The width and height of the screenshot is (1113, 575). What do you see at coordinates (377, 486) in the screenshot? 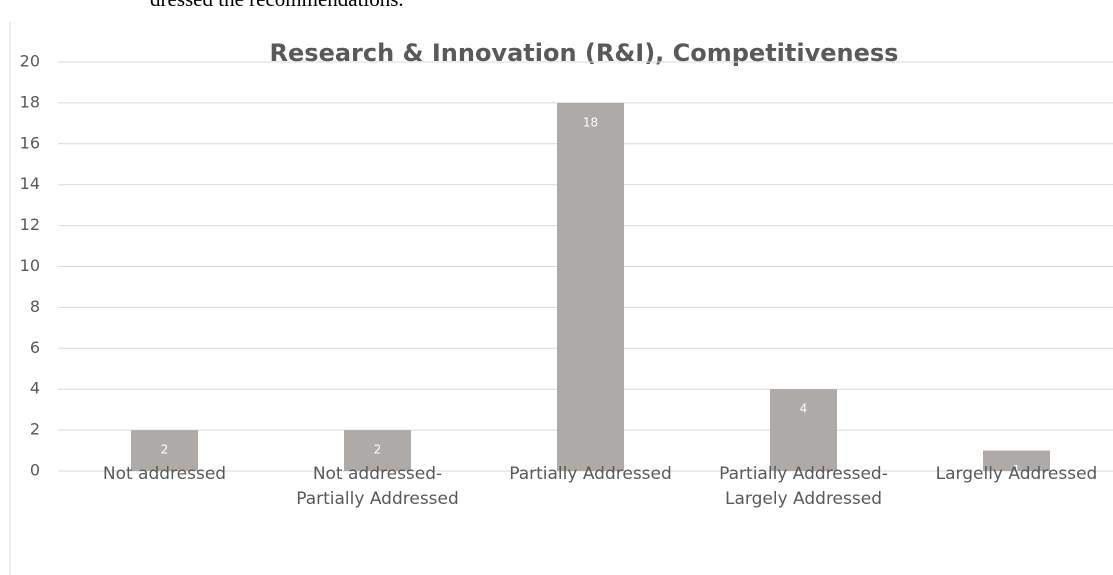
I see `x-tick-label: Not addressed- Partially Addressed` at bounding box center [377, 486].